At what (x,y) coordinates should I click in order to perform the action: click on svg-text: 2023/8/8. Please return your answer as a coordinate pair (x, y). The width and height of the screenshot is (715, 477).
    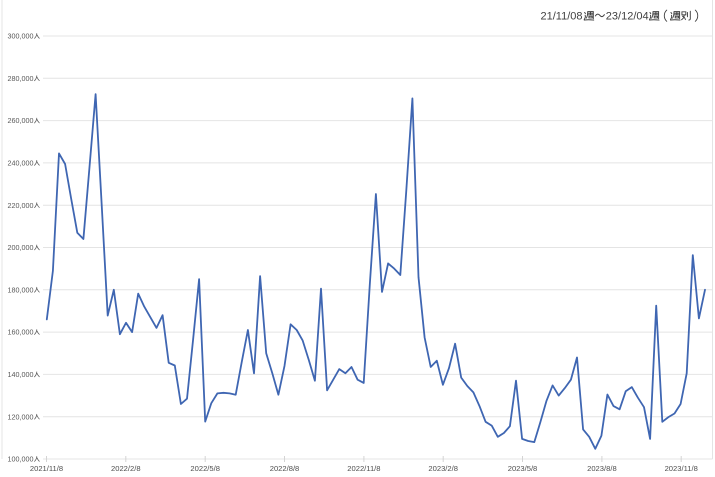
    Looking at the image, I should click on (602, 468).